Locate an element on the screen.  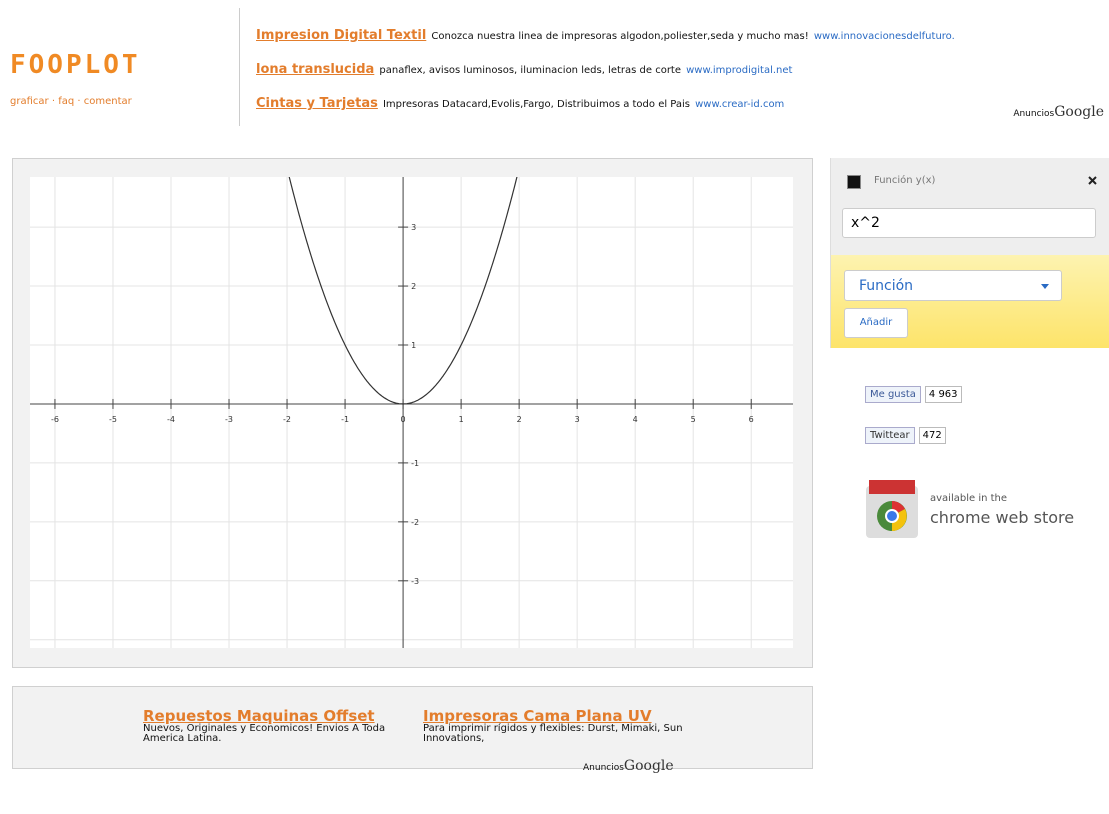
label-text: Anuncios is located at coordinates (603, 768).